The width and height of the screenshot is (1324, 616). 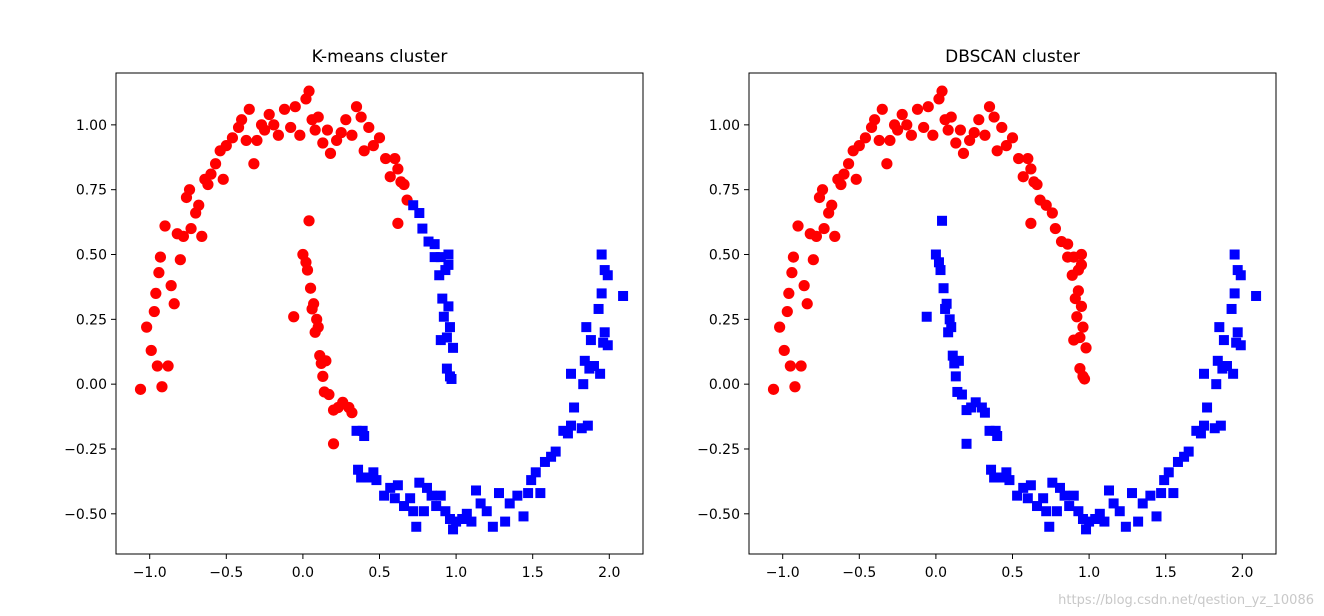 I want to click on x-tick-label: −1.0, so click(x=783, y=573).